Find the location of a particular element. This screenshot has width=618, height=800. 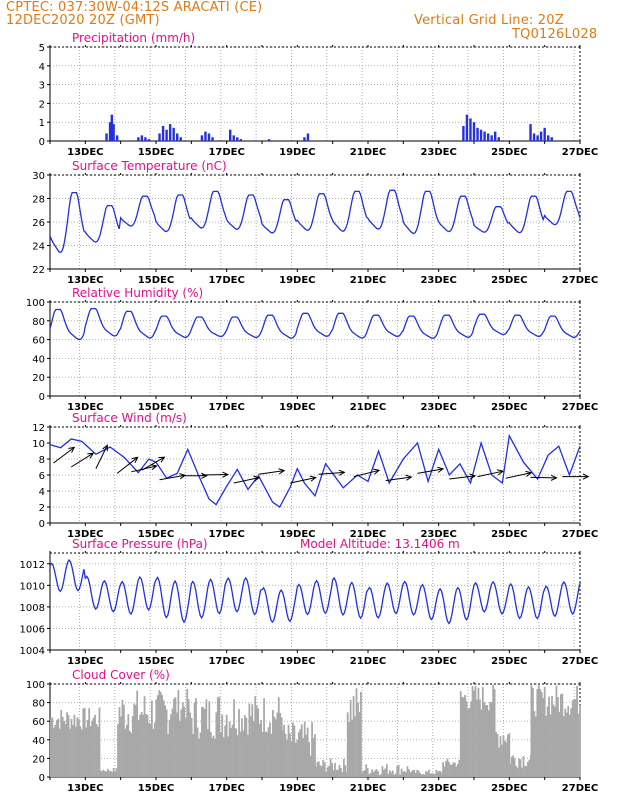

panel-title: Precipitation (mm/h) is located at coordinates (133, 38).